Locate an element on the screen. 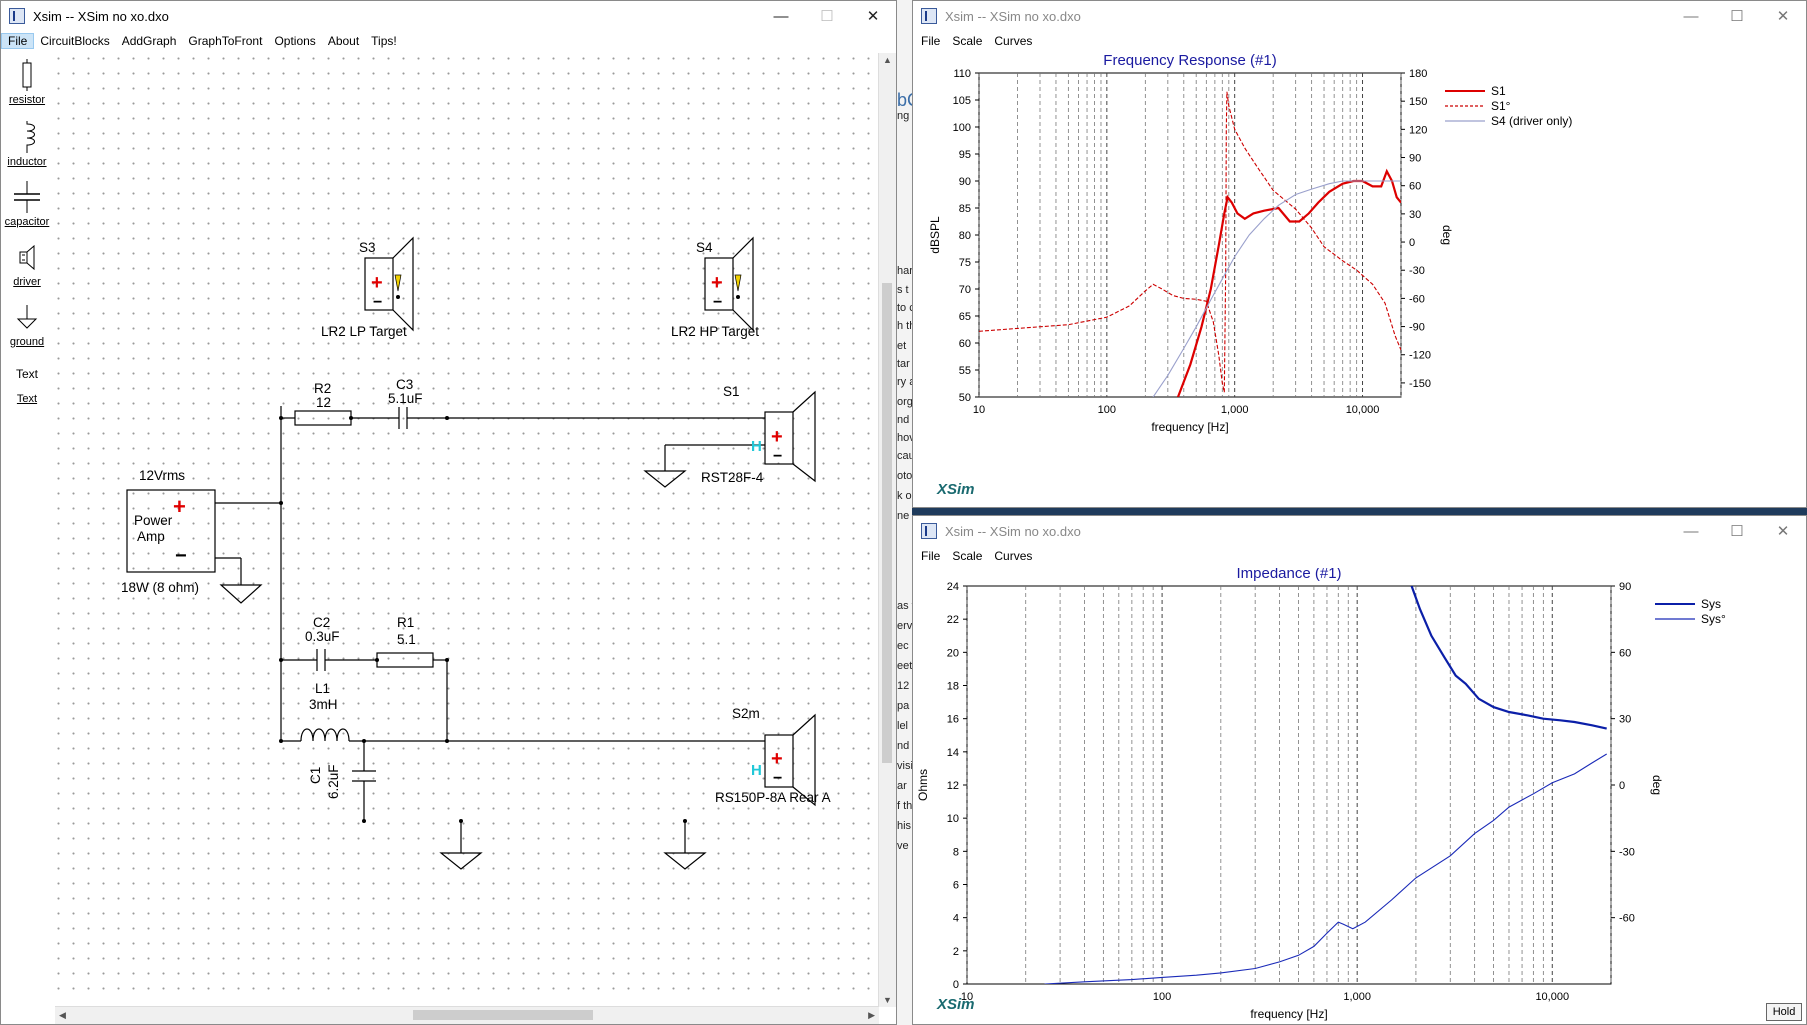  palette-resistor: resistor is located at coordinates (27, 82).